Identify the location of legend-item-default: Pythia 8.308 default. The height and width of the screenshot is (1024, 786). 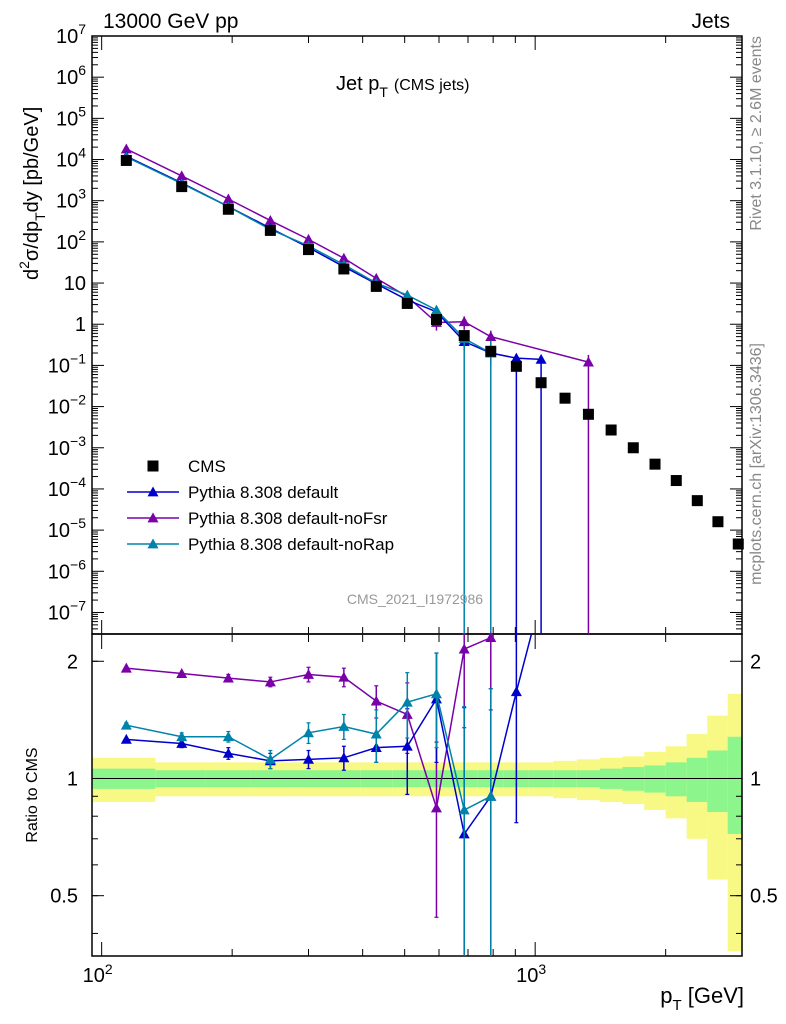
(233, 492).